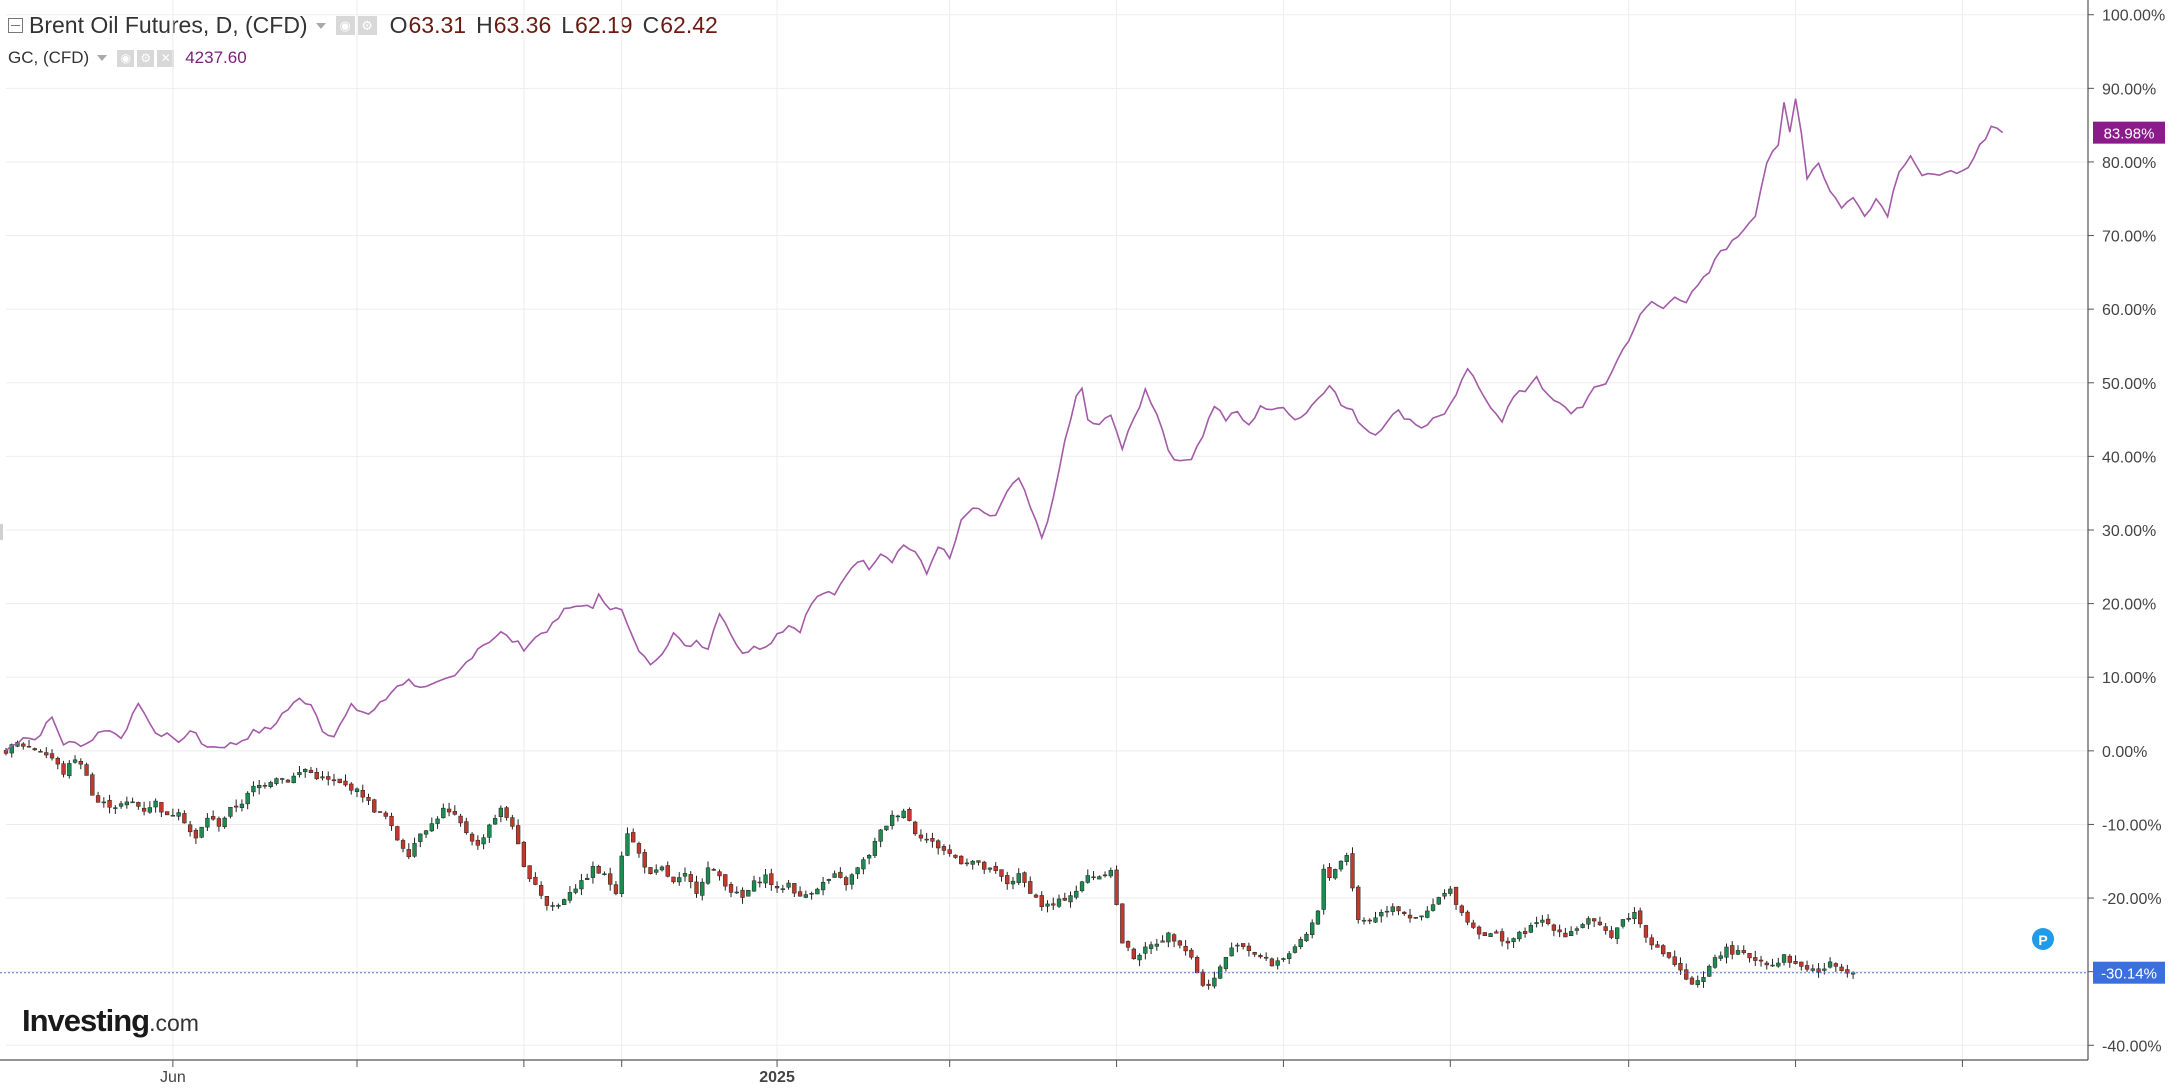  I want to click on price-marker-icon, so click(2043, 939).